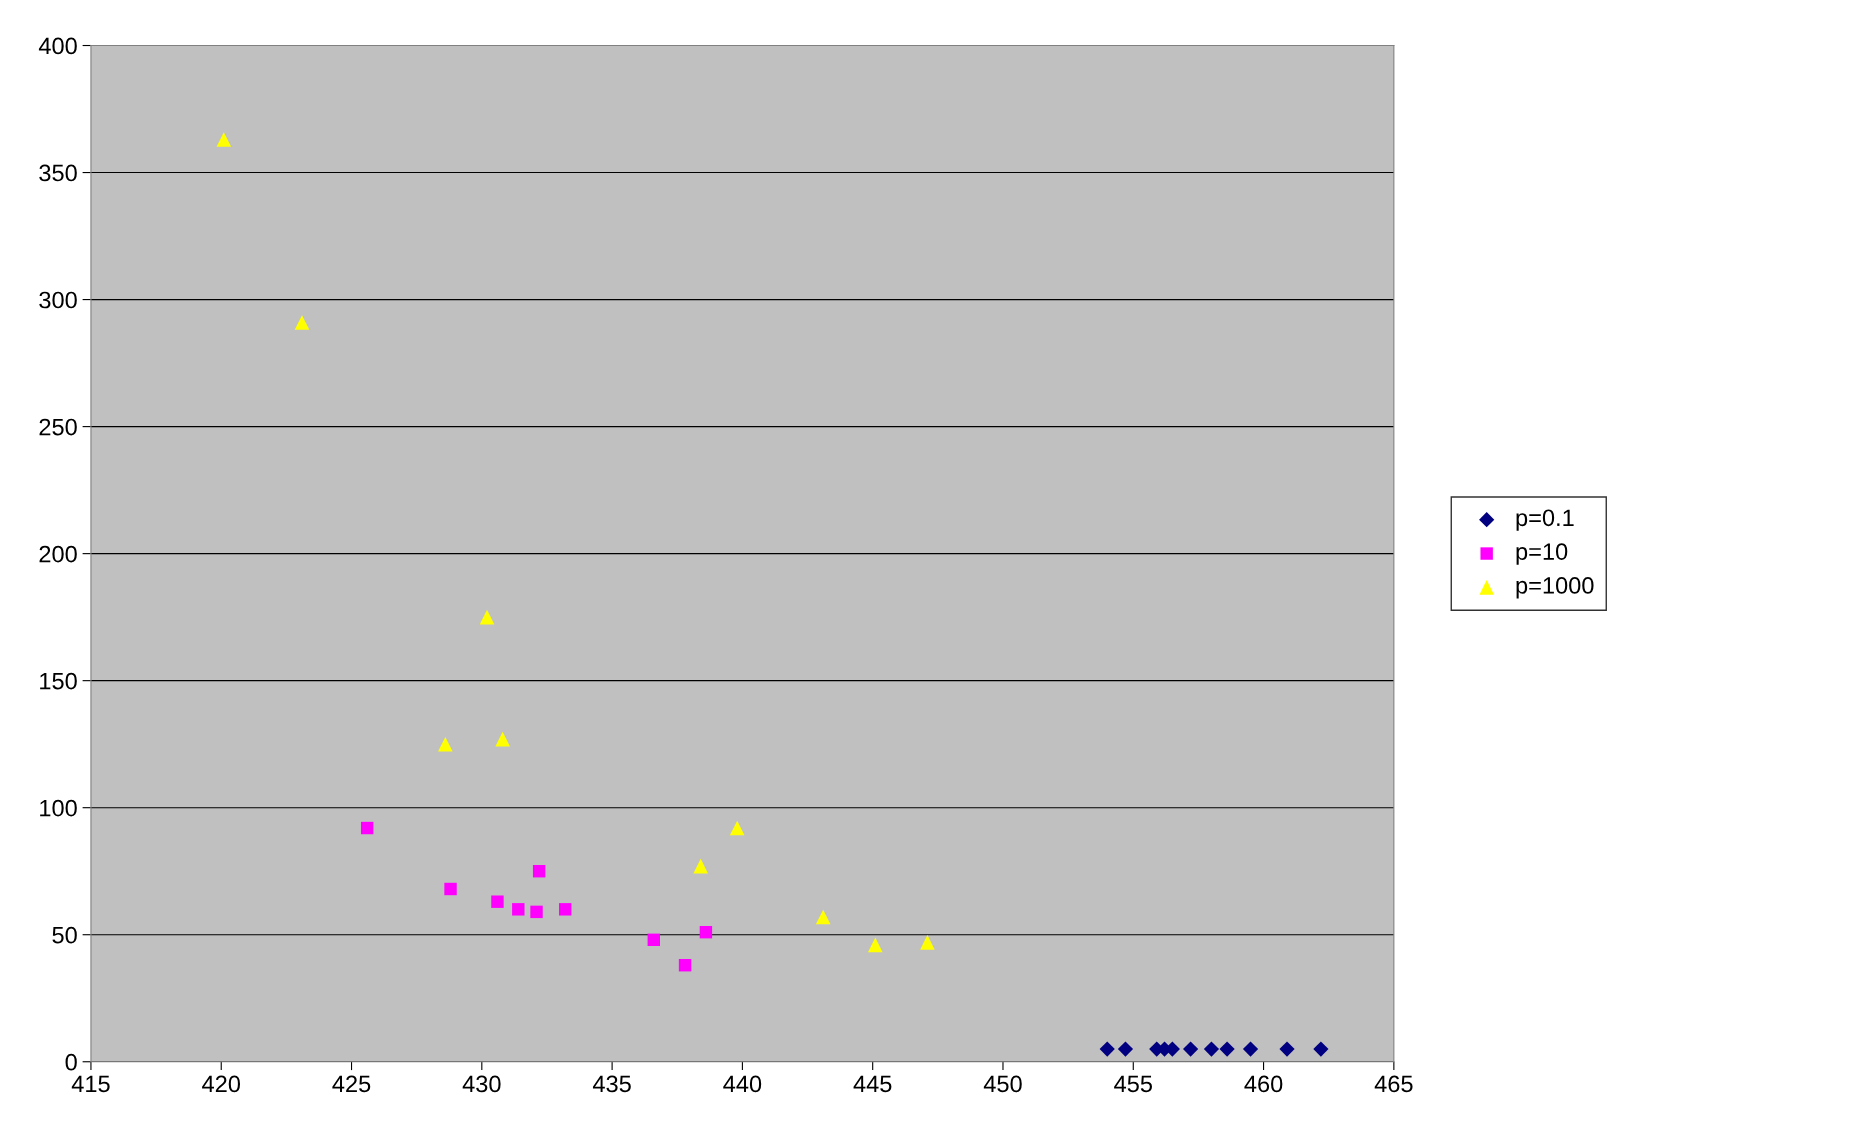 This screenshot has width=1856, height=1138. What do you see at coordinates (1555, 588) in the screenshot?
I see `legend-label: p=1000` at bounding box center [1555, 588].